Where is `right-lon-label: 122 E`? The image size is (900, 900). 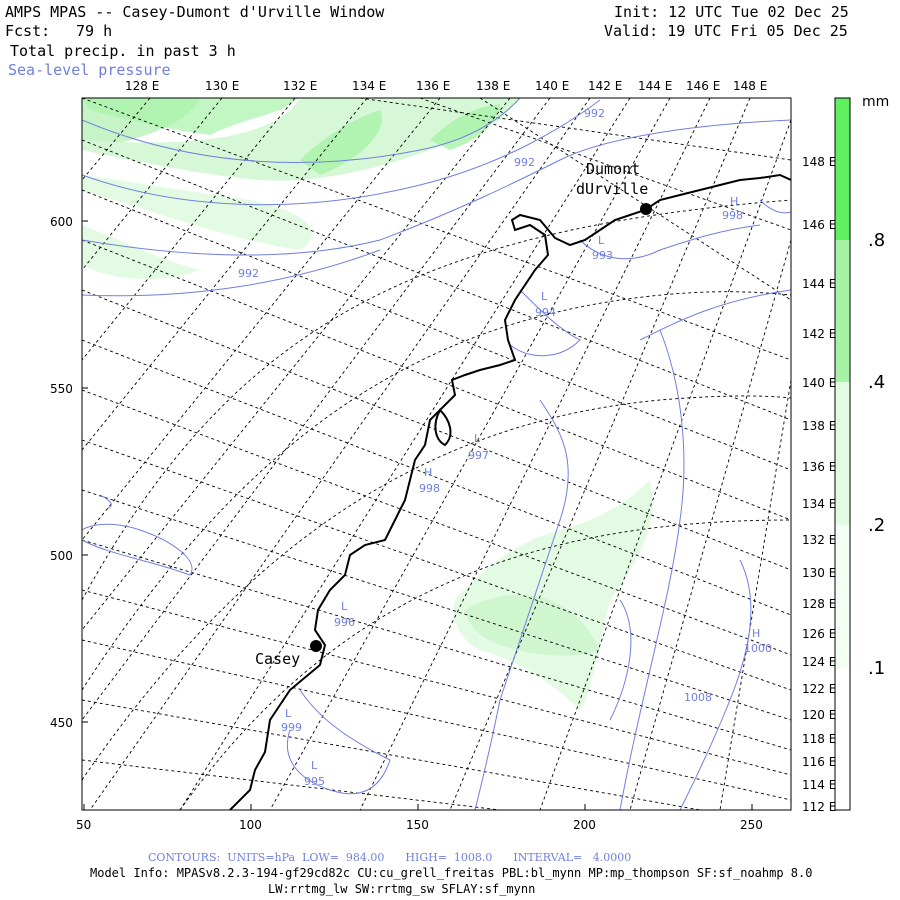
right-lon-label: 122 E is located at coordinates (819, 689).